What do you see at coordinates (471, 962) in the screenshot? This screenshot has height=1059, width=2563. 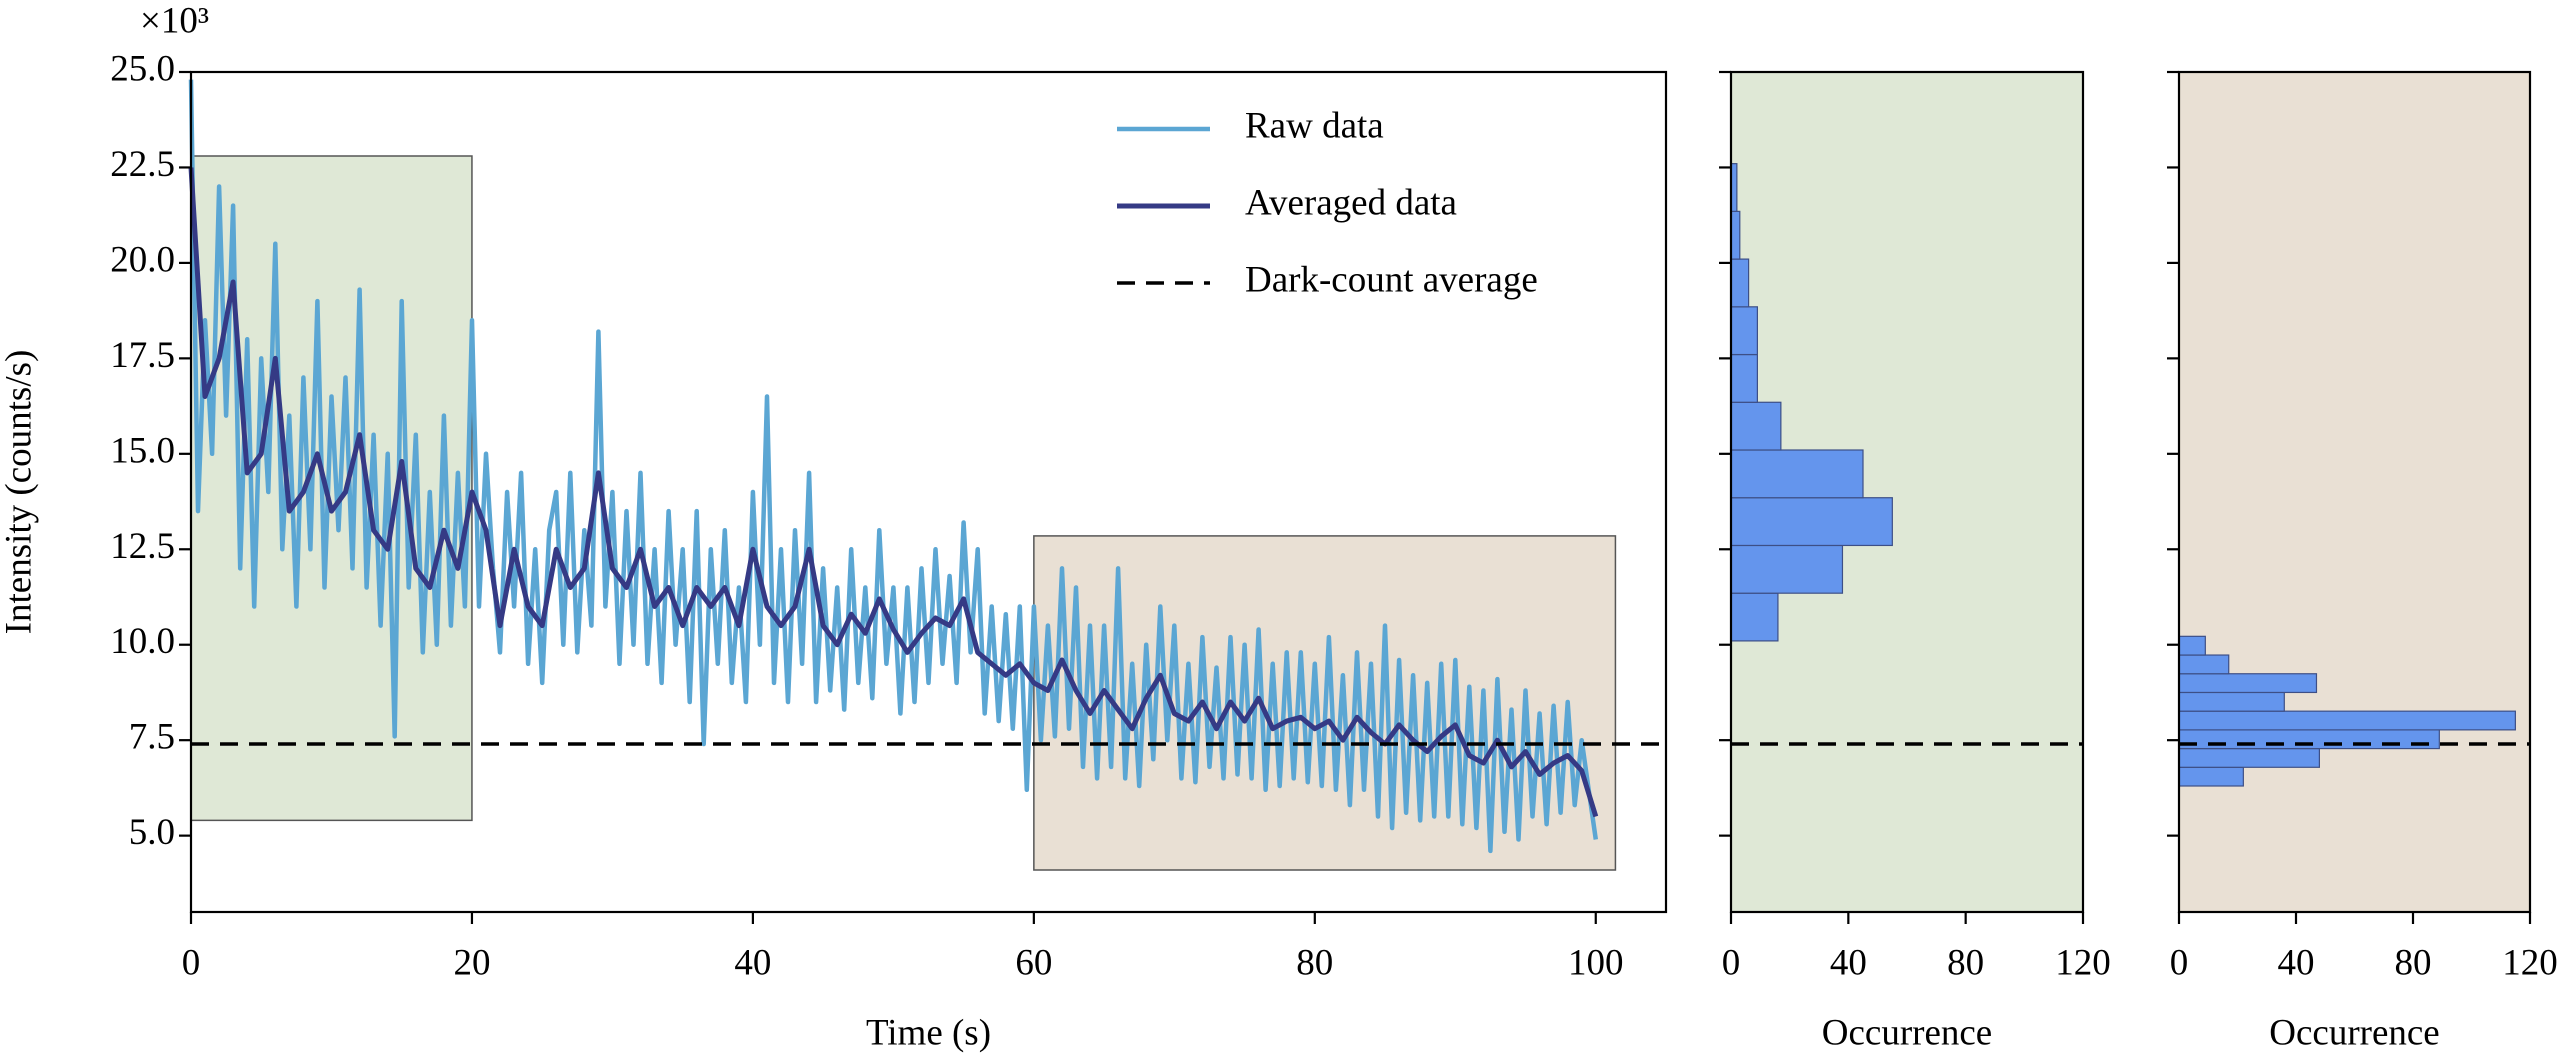 I see `x-tick-label: 20` at bounding box center [471, 962].